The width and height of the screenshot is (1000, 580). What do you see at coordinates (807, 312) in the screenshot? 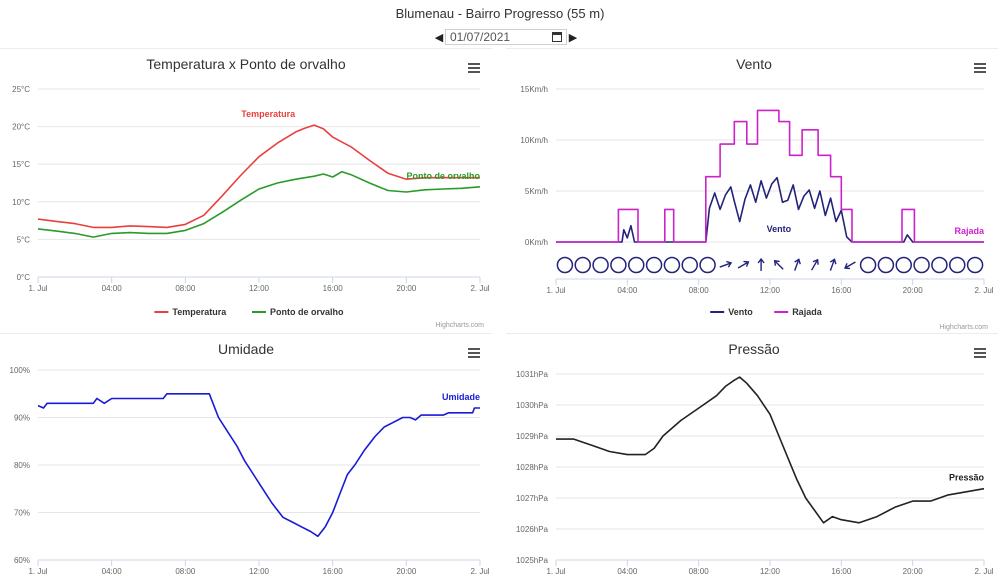
I see `legend-label: Rajada` at bounding box center [807, 312].